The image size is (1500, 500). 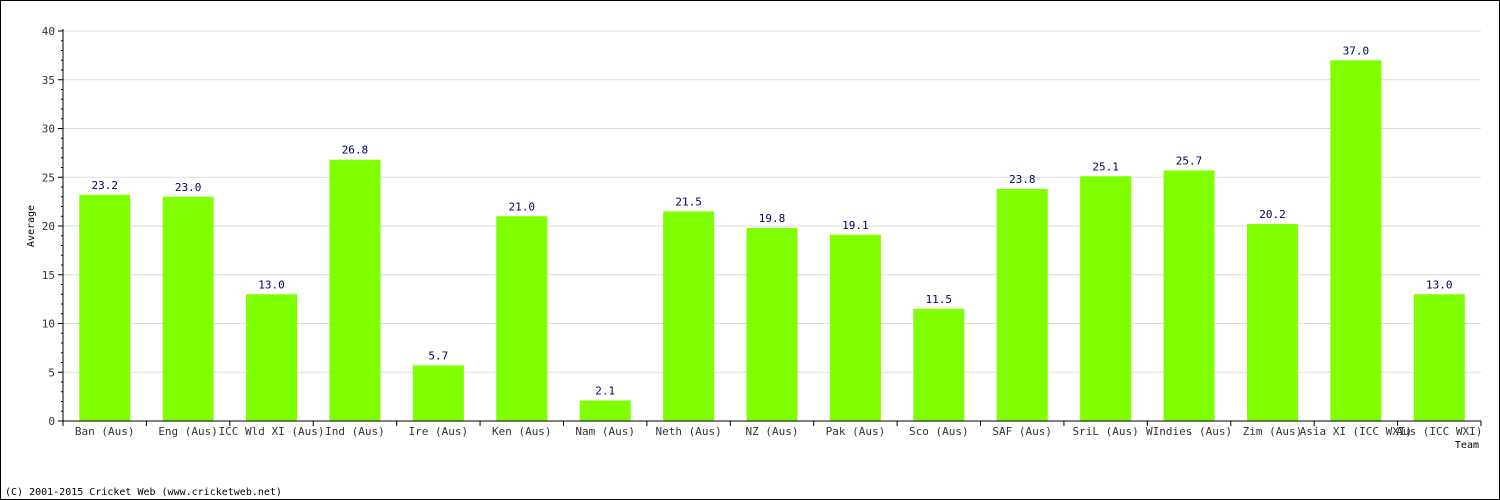 What do you see at coordinates (48, 324) in the screenshot?
I see `y-tick-label: 10` at bounding box center [48, 324].